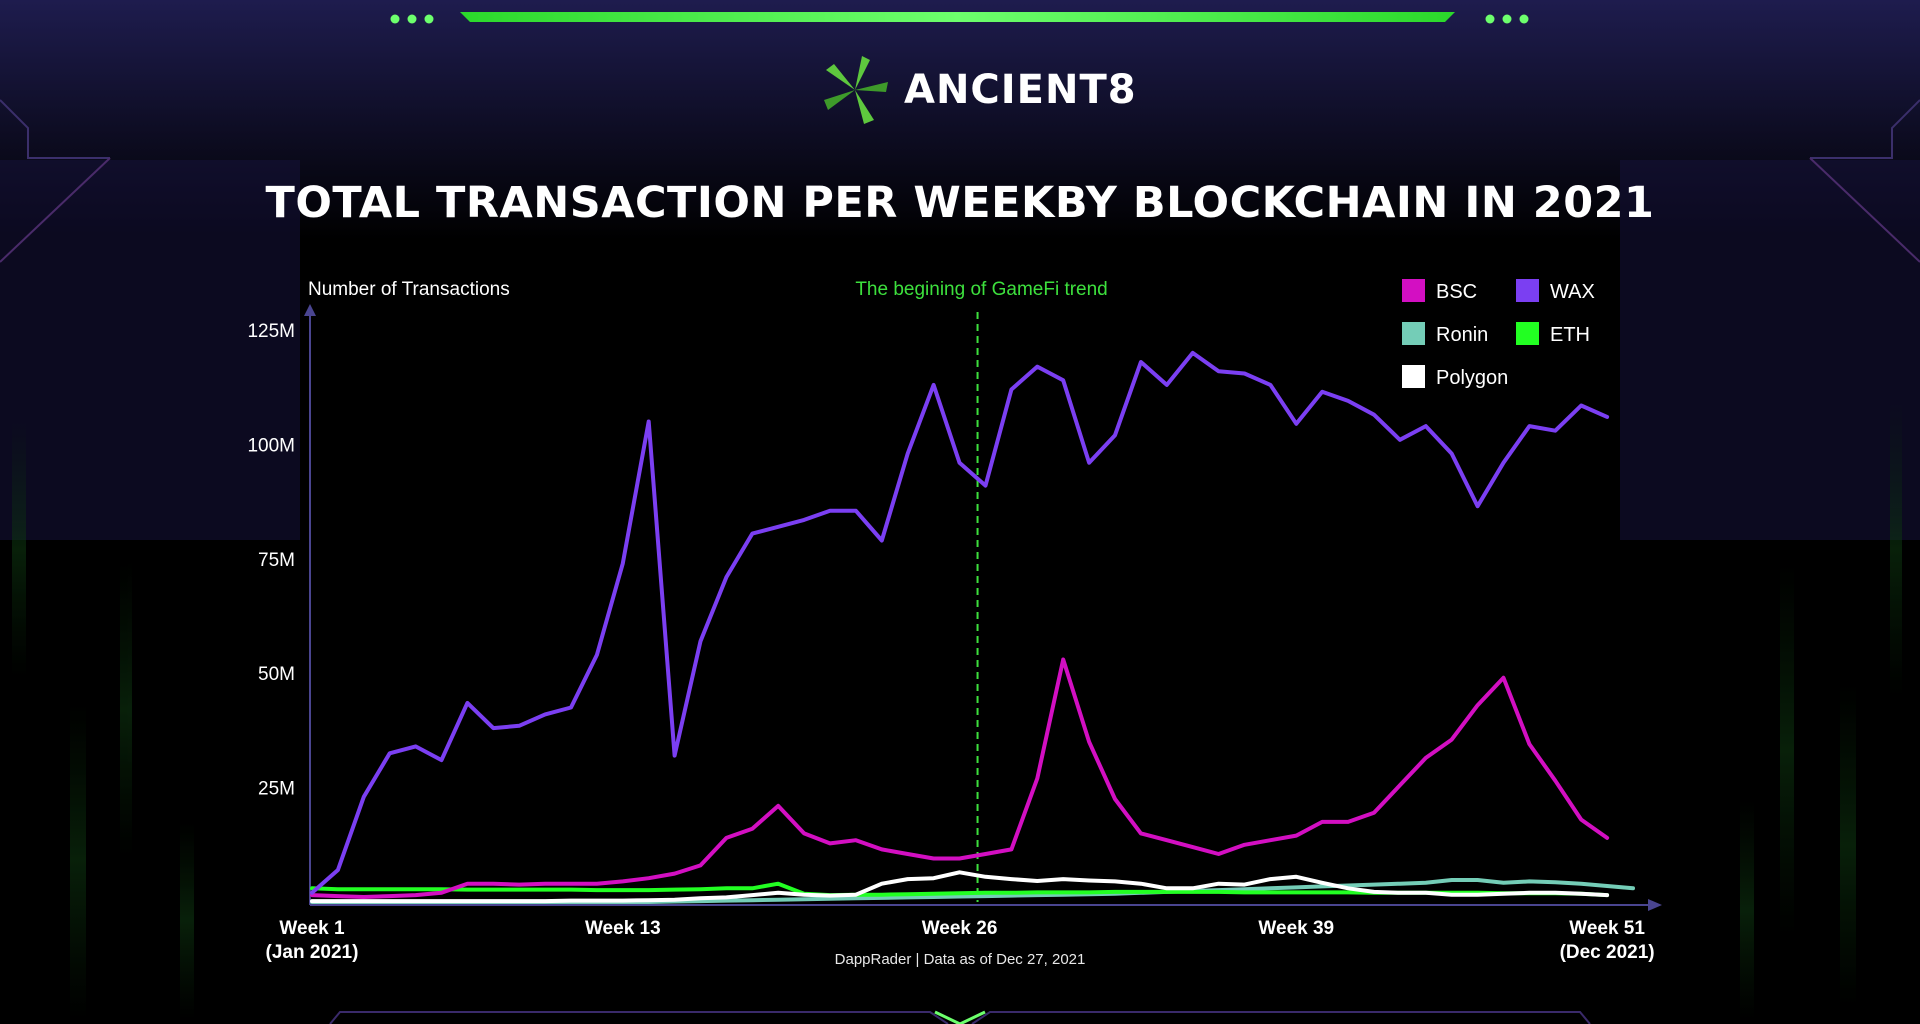  What do you see at coordinates (312, 952) in the screenshot?
I see `x-tick-sublabel: (Jan 2021)` at bounding box center [312, 952].